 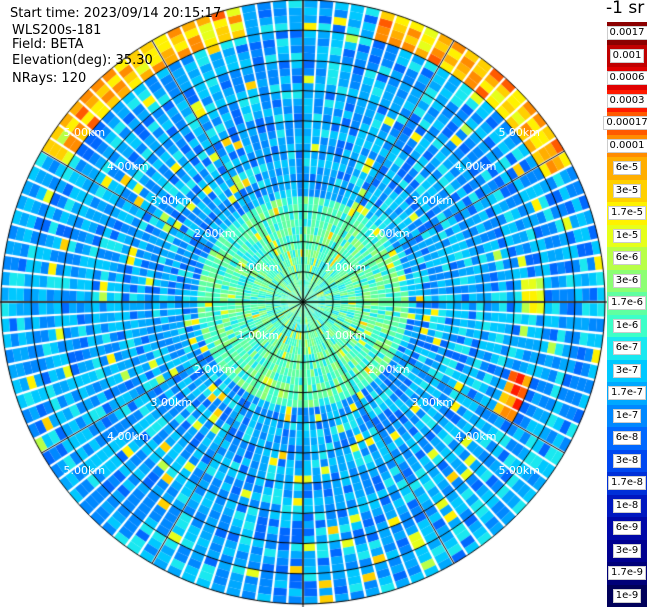 I want to click on colorbar-cell: 1e-9, so click(x=627, y=595).